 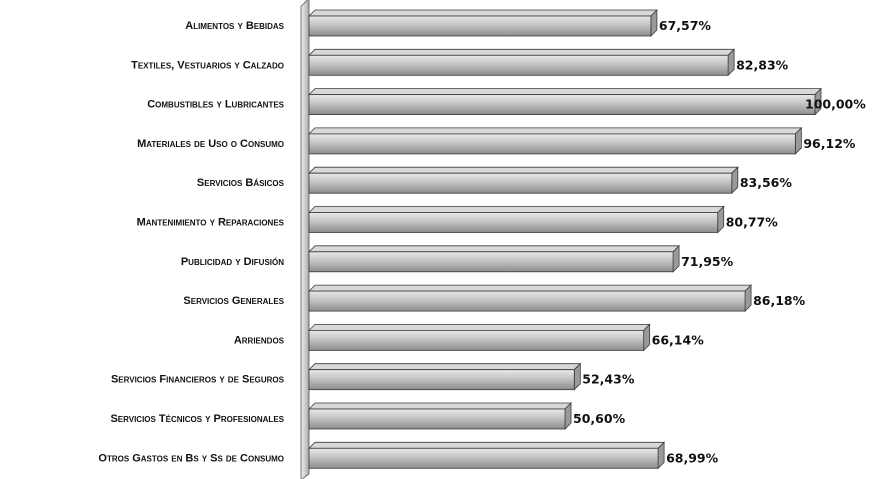 What do you see at coordinates (259, 340) in the screenshot?
I see `category-label-9: Arriendos` at bounding box center [259, 340].